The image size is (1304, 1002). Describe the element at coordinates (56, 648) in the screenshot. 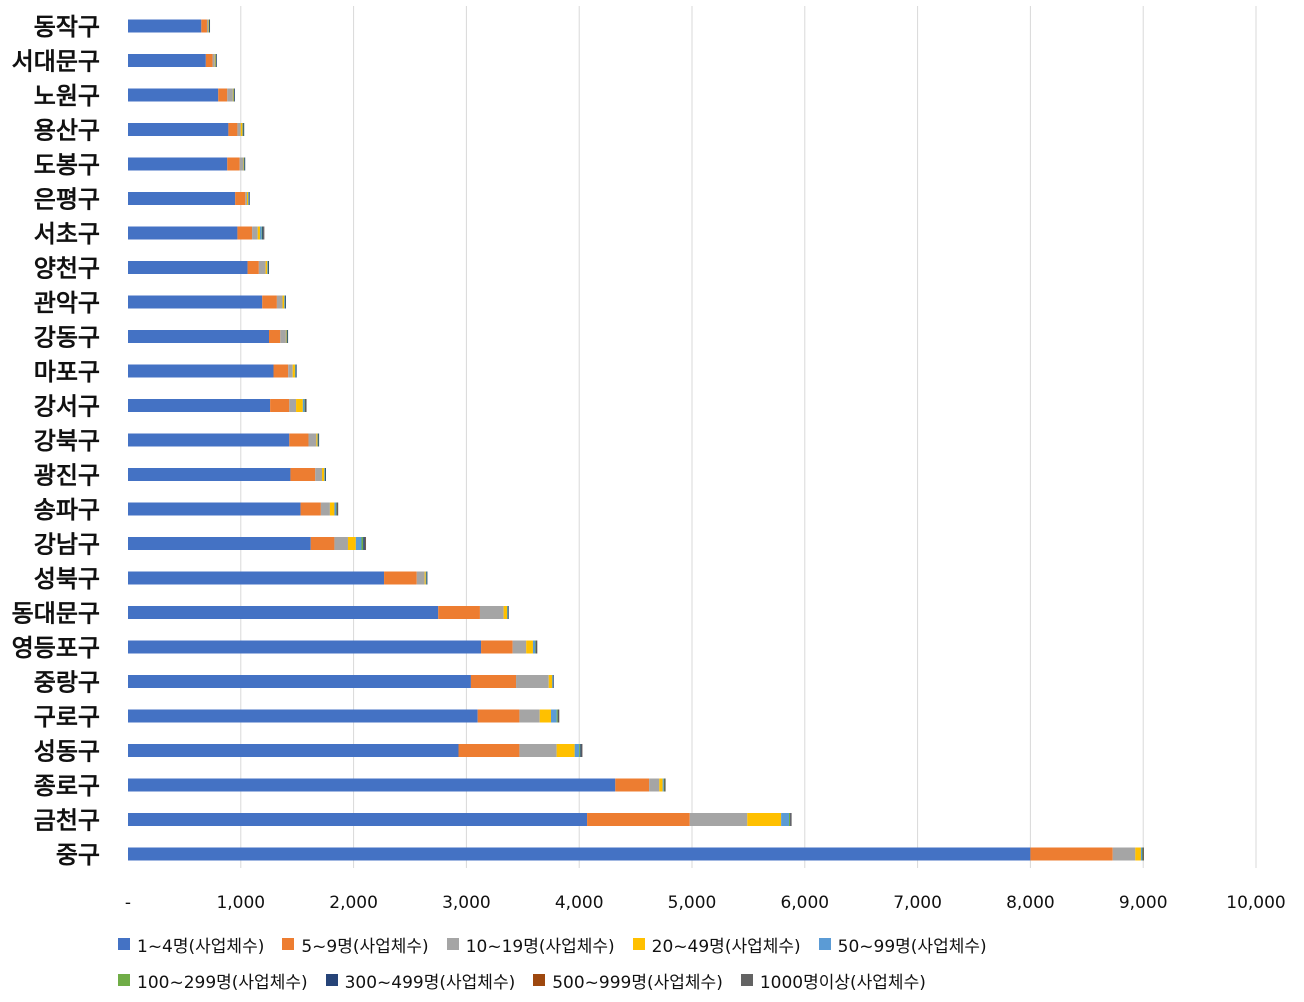

I see `category-label: 영등포구` at that location.